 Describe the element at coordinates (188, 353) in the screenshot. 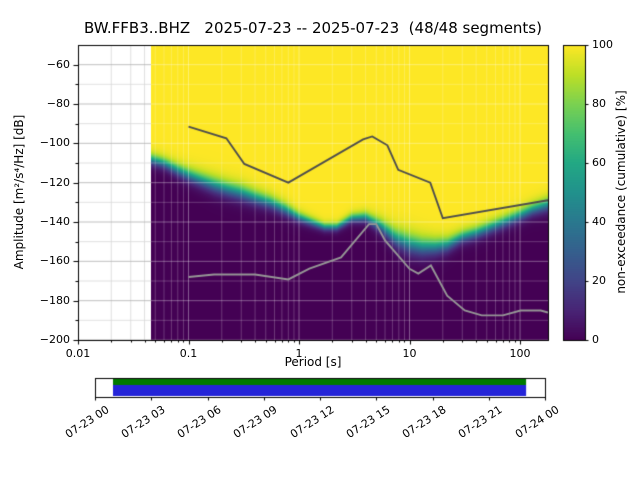

I see `x-tick-label: 0.1` at that location.